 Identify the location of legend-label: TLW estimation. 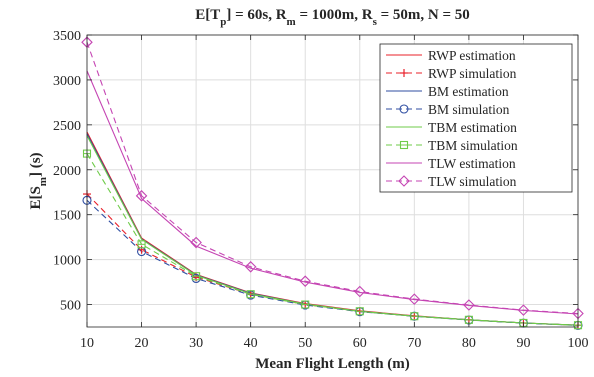
(472, 163).